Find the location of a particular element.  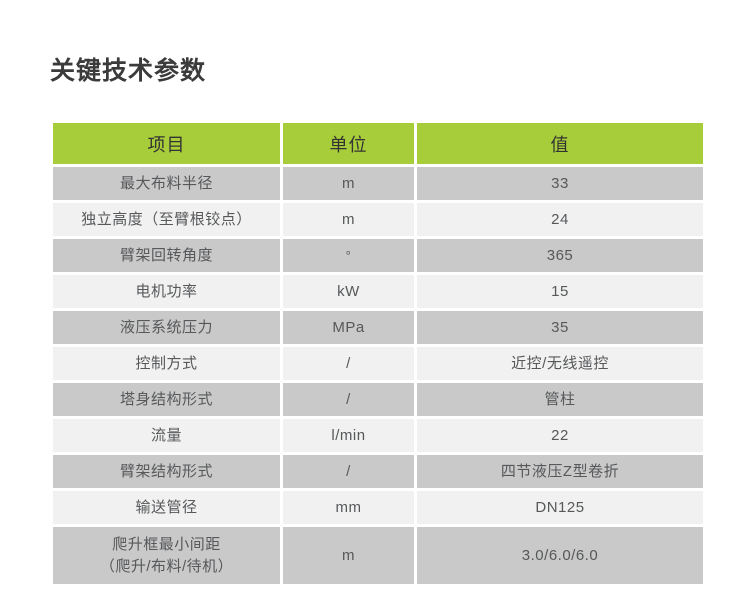

table-row: 臂架结构形式 / 四节液压Z型卷折 is located at coordinates (378, 471).